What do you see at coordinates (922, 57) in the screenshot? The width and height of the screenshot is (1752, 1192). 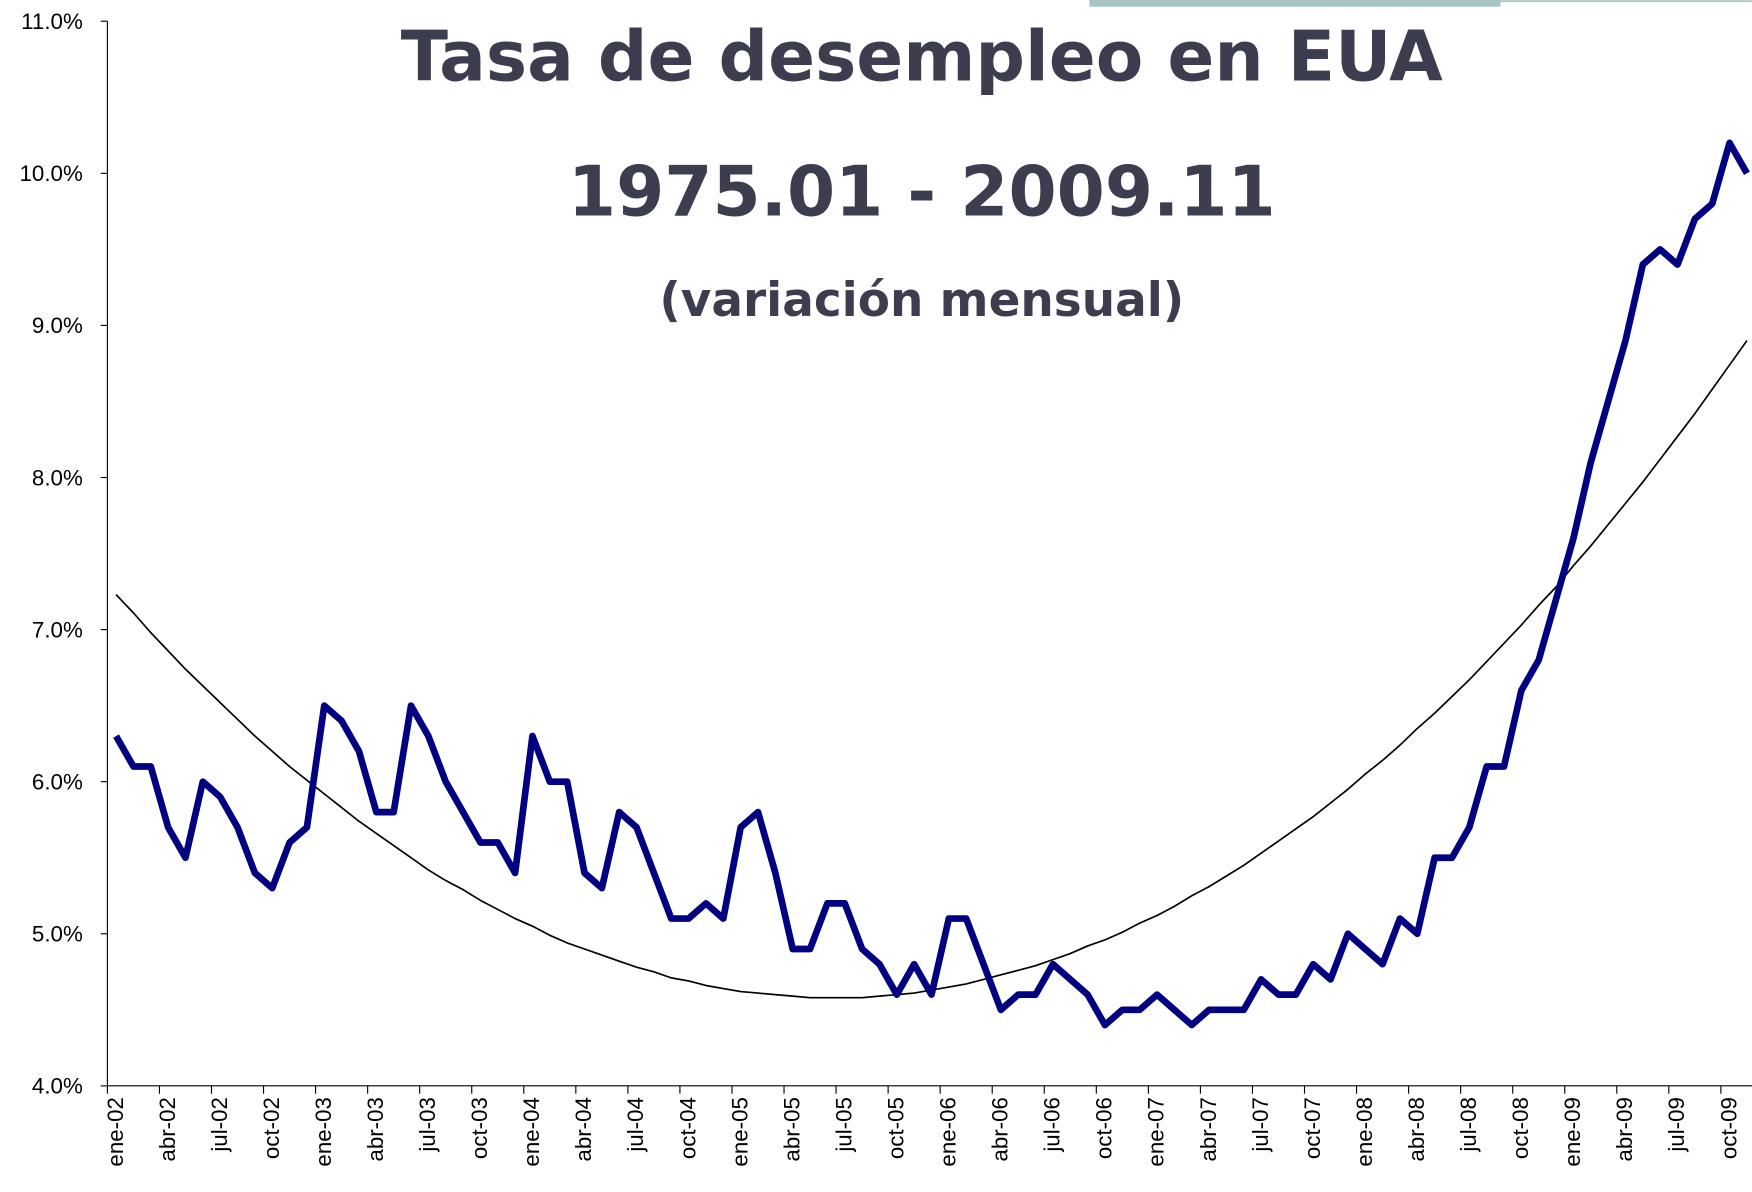 I see `chart-title: Tasa de desempleo en EUA` at bounding box center [922, 57].